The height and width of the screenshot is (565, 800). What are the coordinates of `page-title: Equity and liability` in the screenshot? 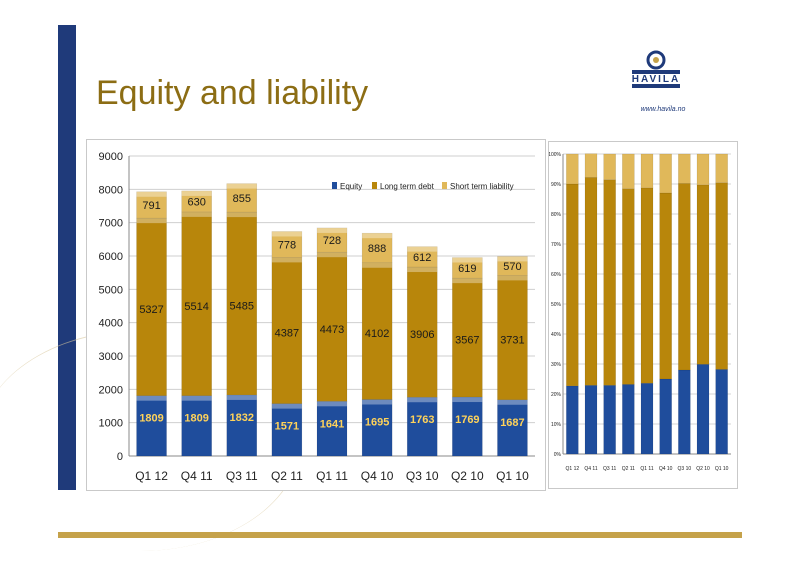 It's located at (232, 93).